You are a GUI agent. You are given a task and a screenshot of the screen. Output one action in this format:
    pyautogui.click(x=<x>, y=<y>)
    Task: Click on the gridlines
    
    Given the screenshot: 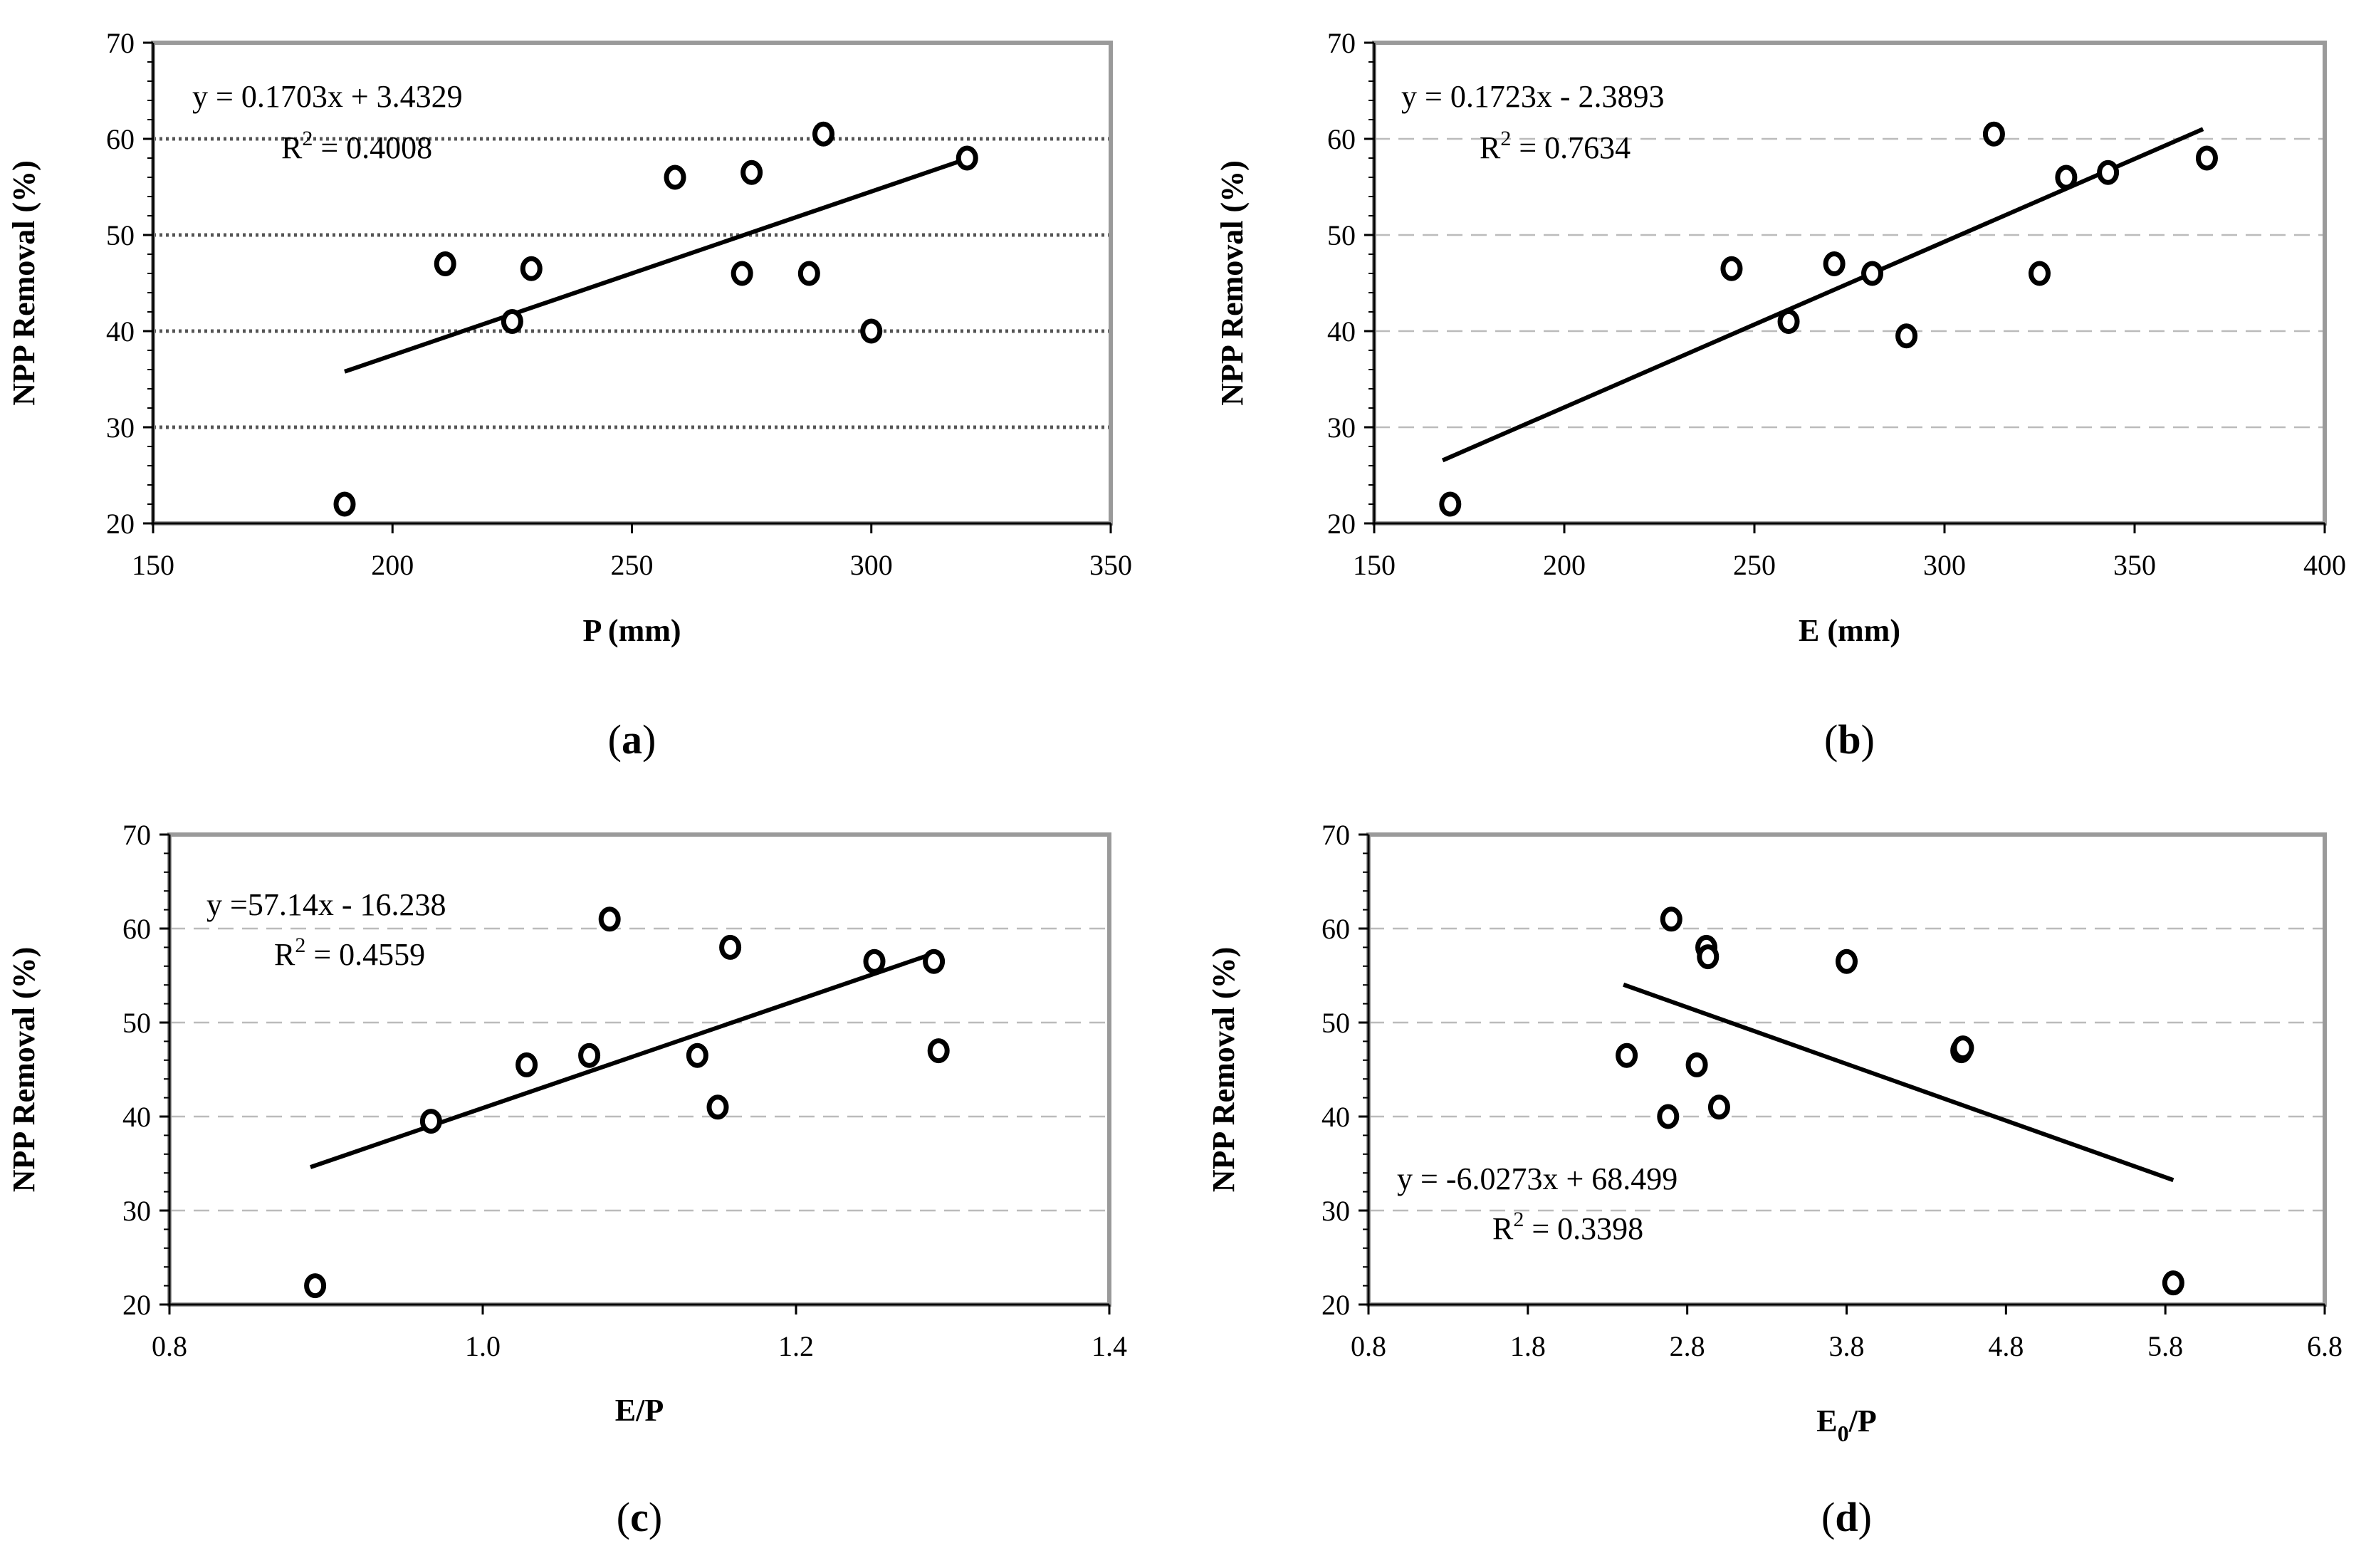 What is the action you would take?
    pyautogui.click(x=1847, y=1022)
    